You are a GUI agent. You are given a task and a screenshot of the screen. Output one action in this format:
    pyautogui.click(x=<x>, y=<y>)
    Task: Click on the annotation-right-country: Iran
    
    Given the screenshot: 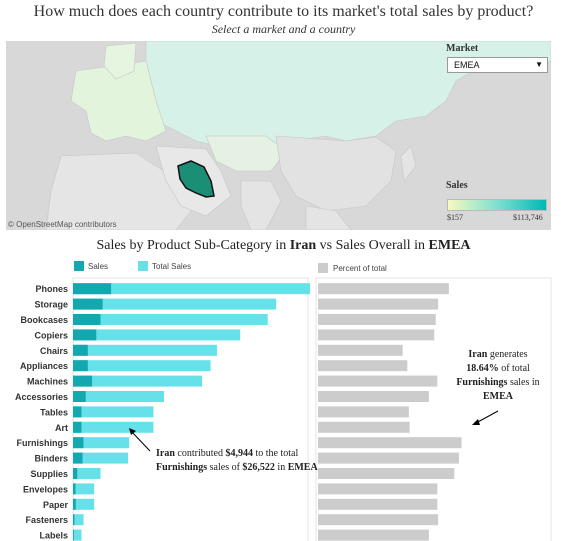 What is the action you would take?
    pyautogui.click(x=478, y=354)
    